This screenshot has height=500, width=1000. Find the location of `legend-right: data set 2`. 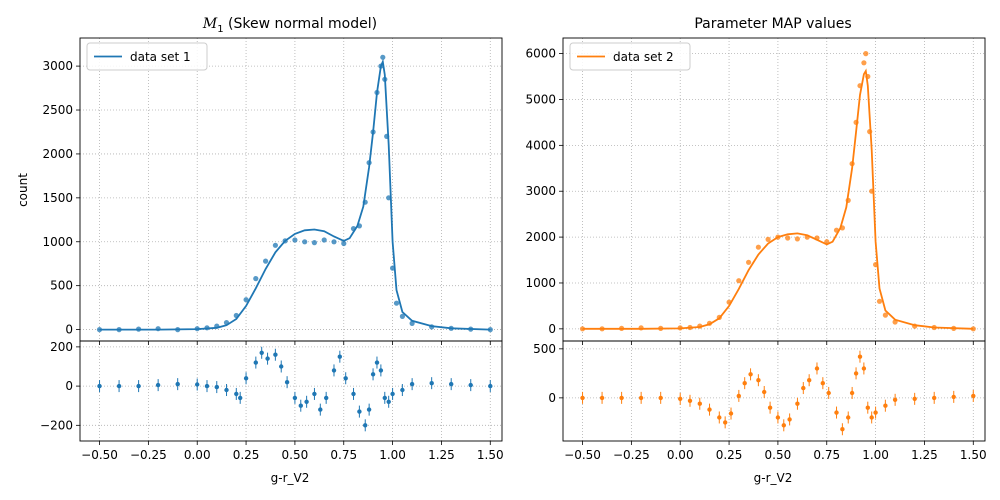

legend-right: data set 2 is located at coordinates (630, 56).